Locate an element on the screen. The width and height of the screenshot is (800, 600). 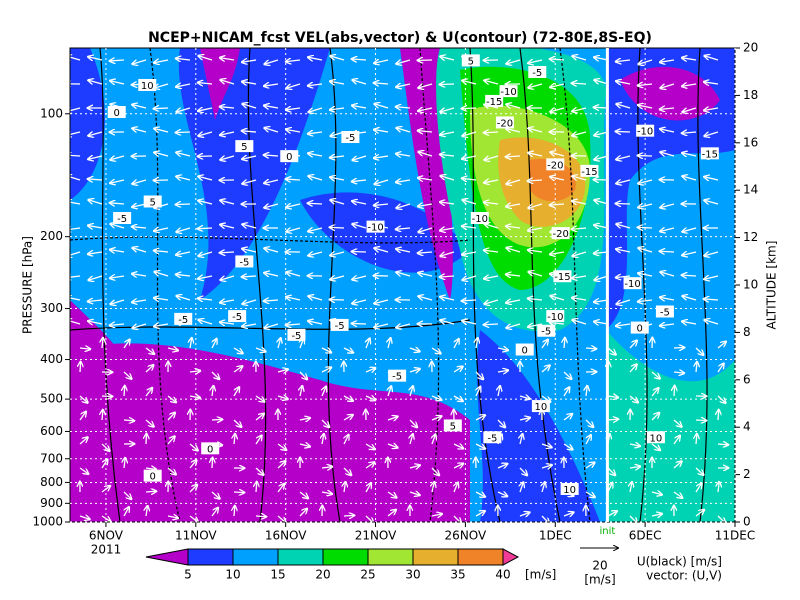
x-tick-label: 6DEC is located at coordinates (645, 536).